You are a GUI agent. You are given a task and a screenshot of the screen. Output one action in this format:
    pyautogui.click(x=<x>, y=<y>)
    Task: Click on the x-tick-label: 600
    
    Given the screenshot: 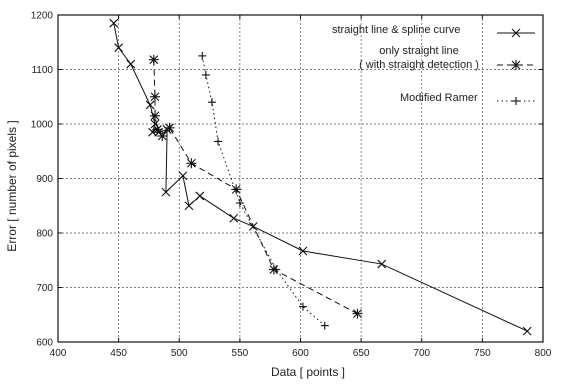 What is the action you would take?
    pyautogui.click(x=300, y=353)
    